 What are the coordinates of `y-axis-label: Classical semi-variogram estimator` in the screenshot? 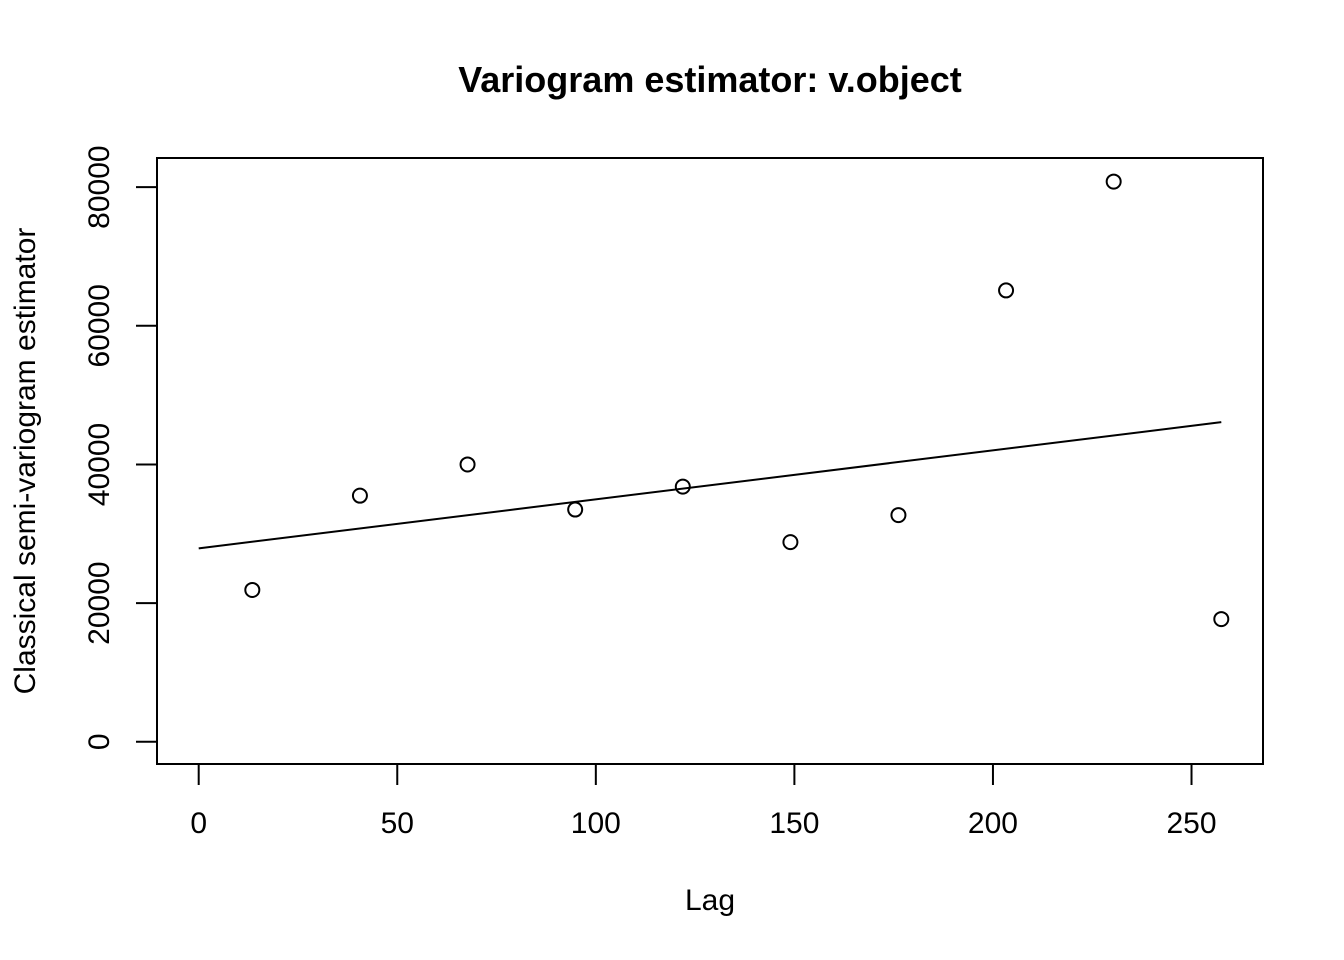 It's located at (25, 461).